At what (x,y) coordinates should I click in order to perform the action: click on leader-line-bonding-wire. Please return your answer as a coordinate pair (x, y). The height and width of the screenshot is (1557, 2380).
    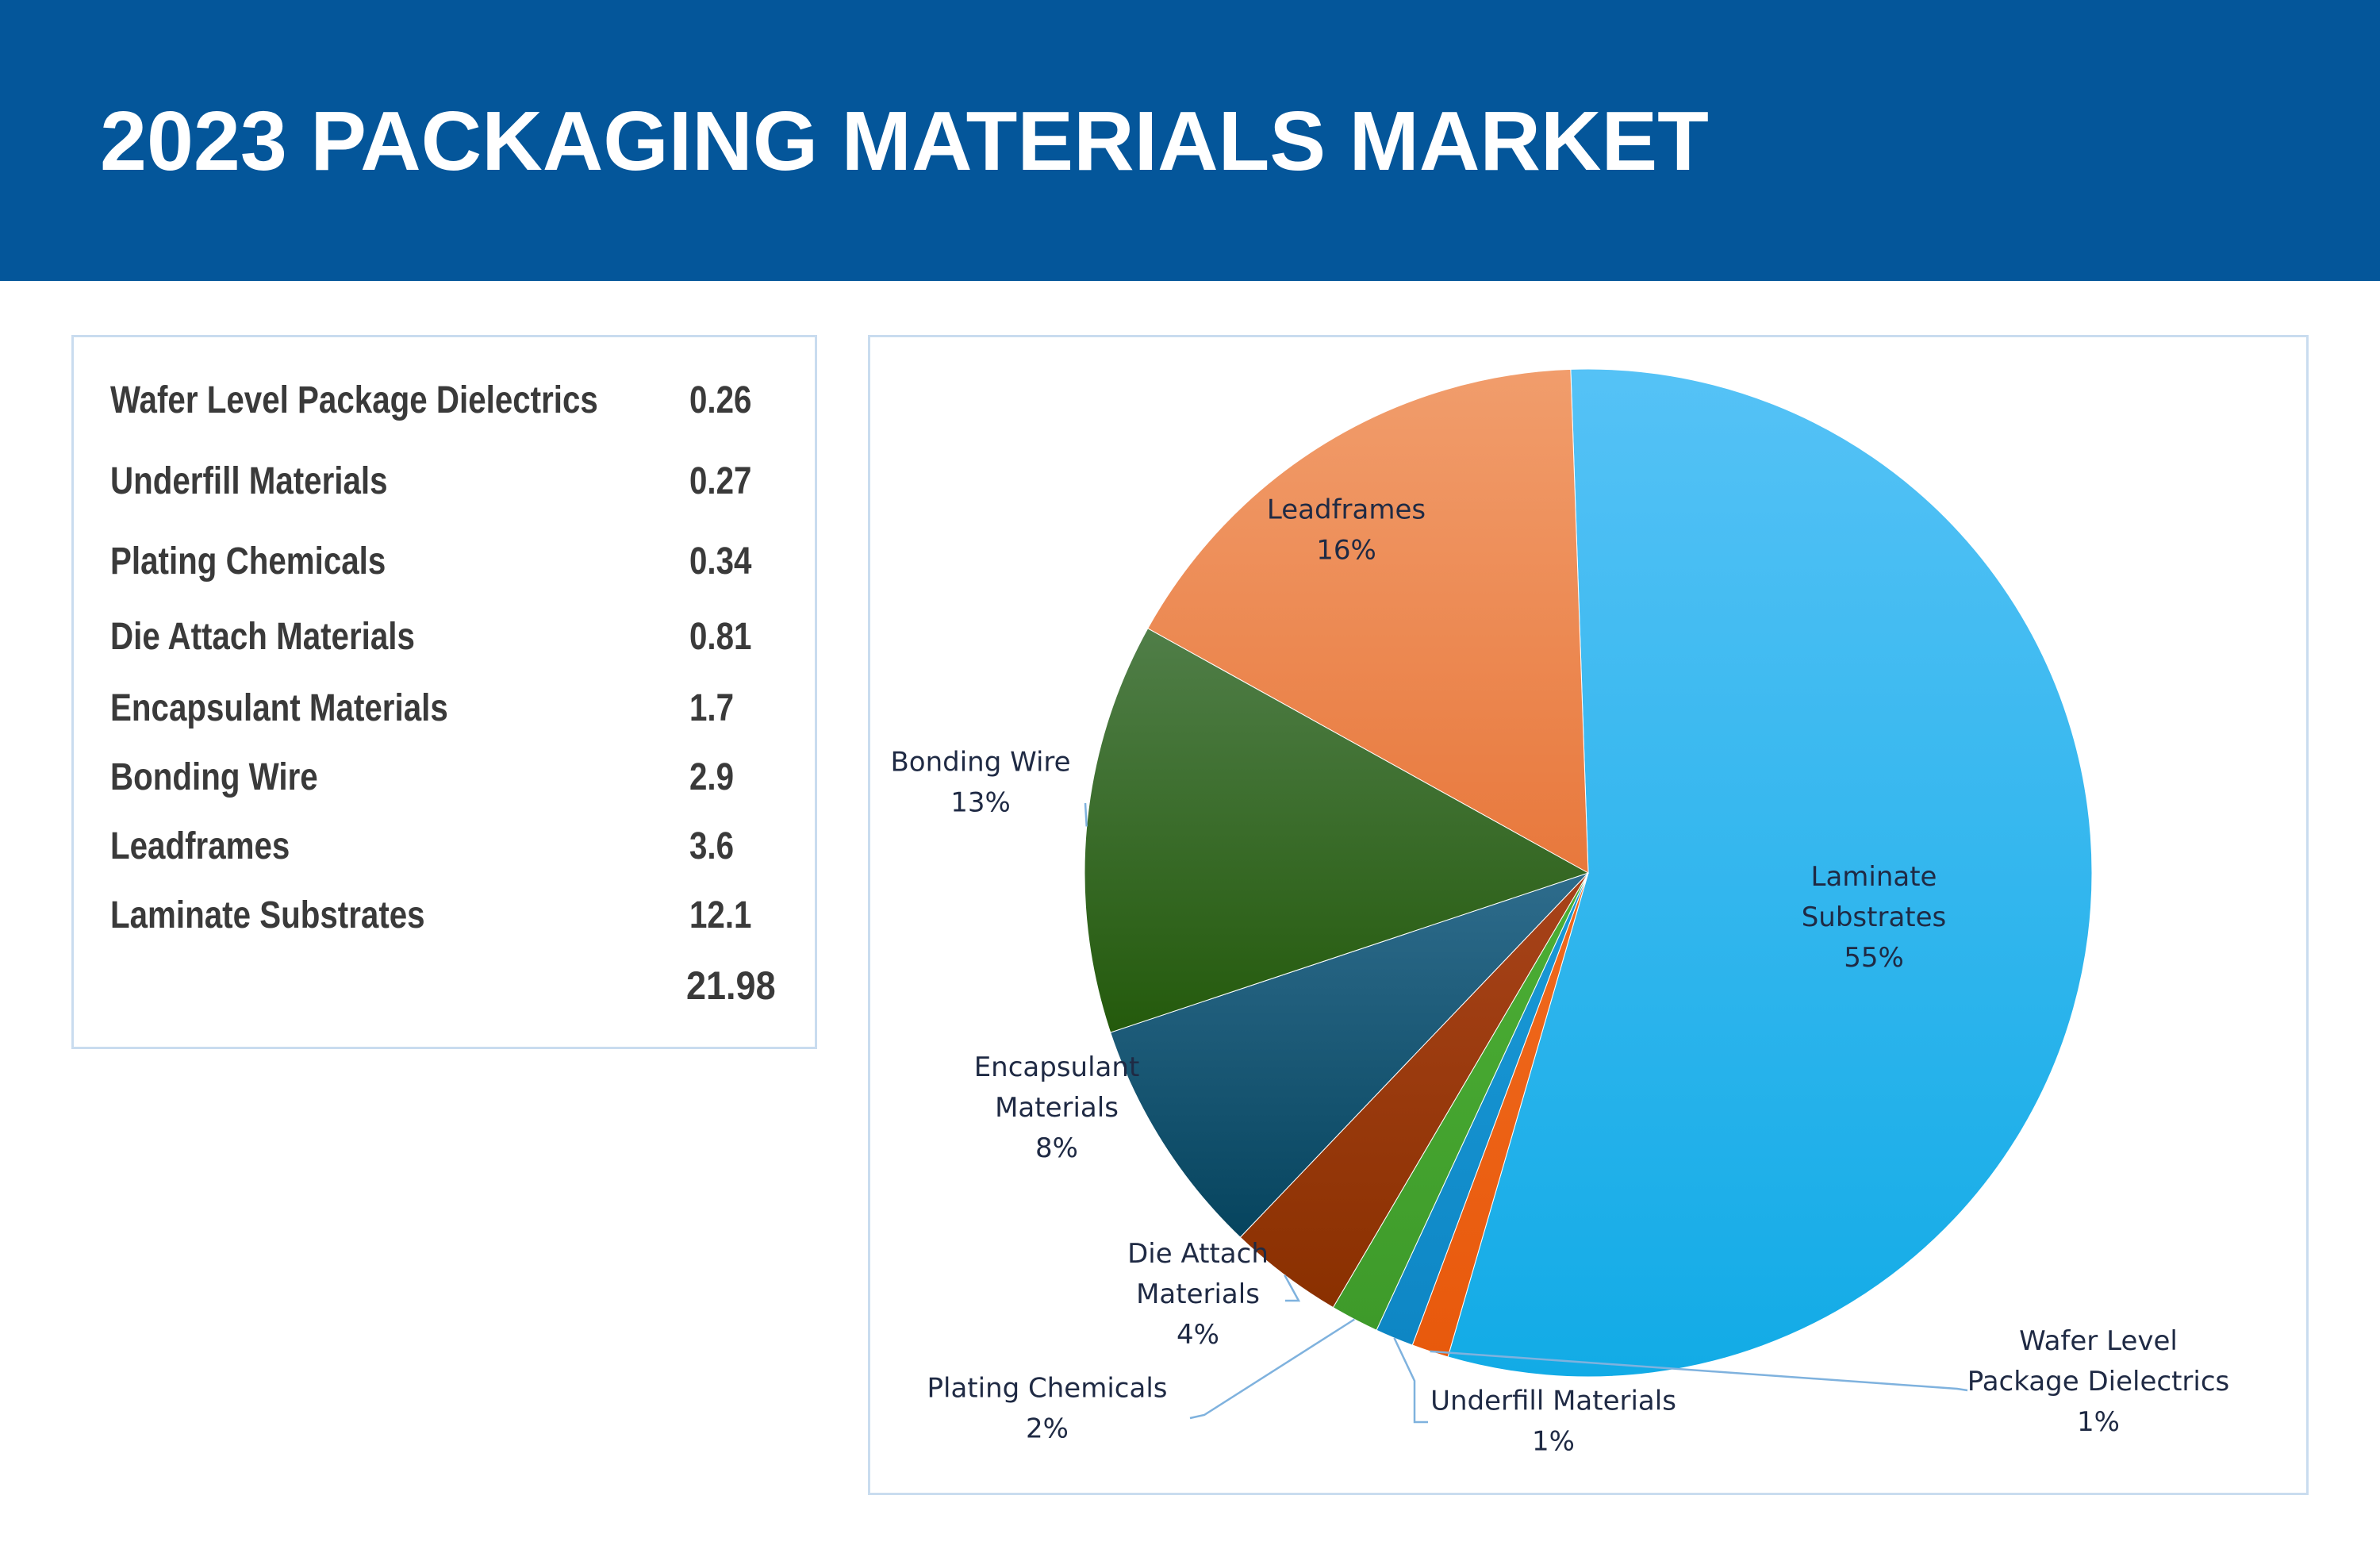
    Looking at the image, I should click on (1086, 814).